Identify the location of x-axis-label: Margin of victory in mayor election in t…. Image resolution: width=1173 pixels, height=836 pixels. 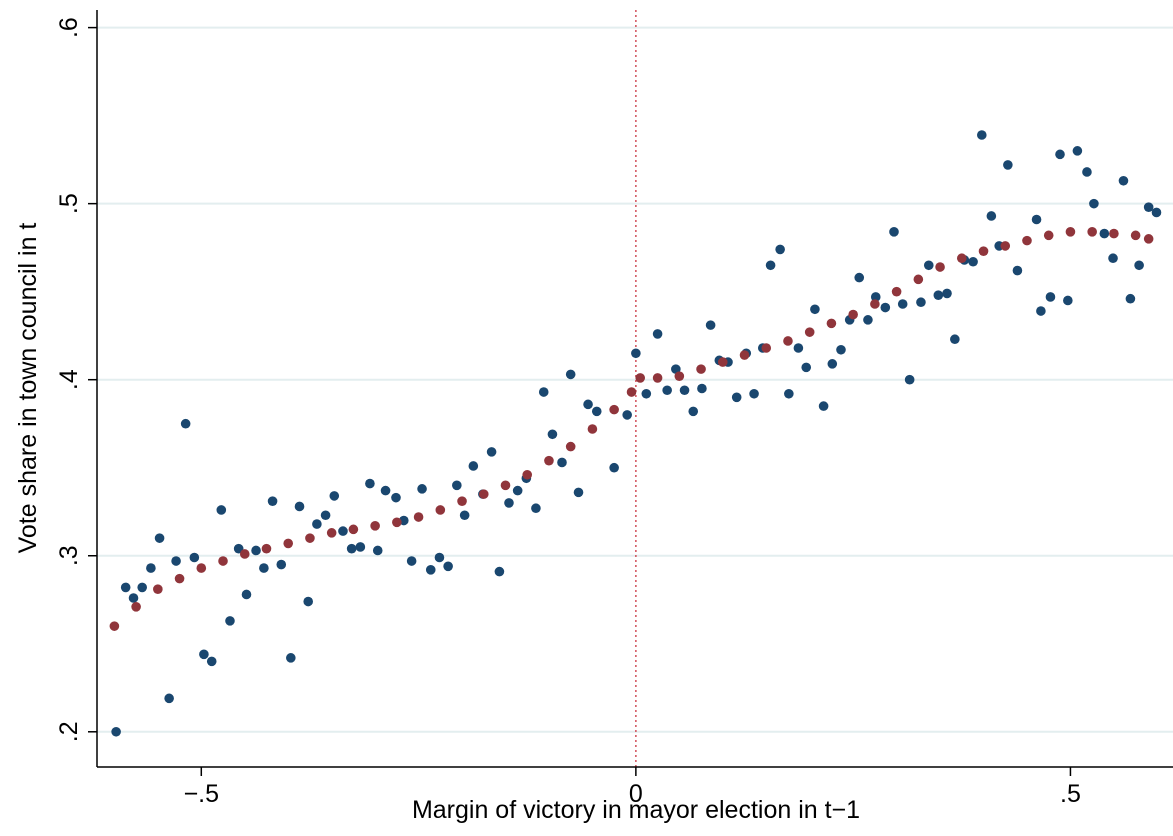
(636, 810).